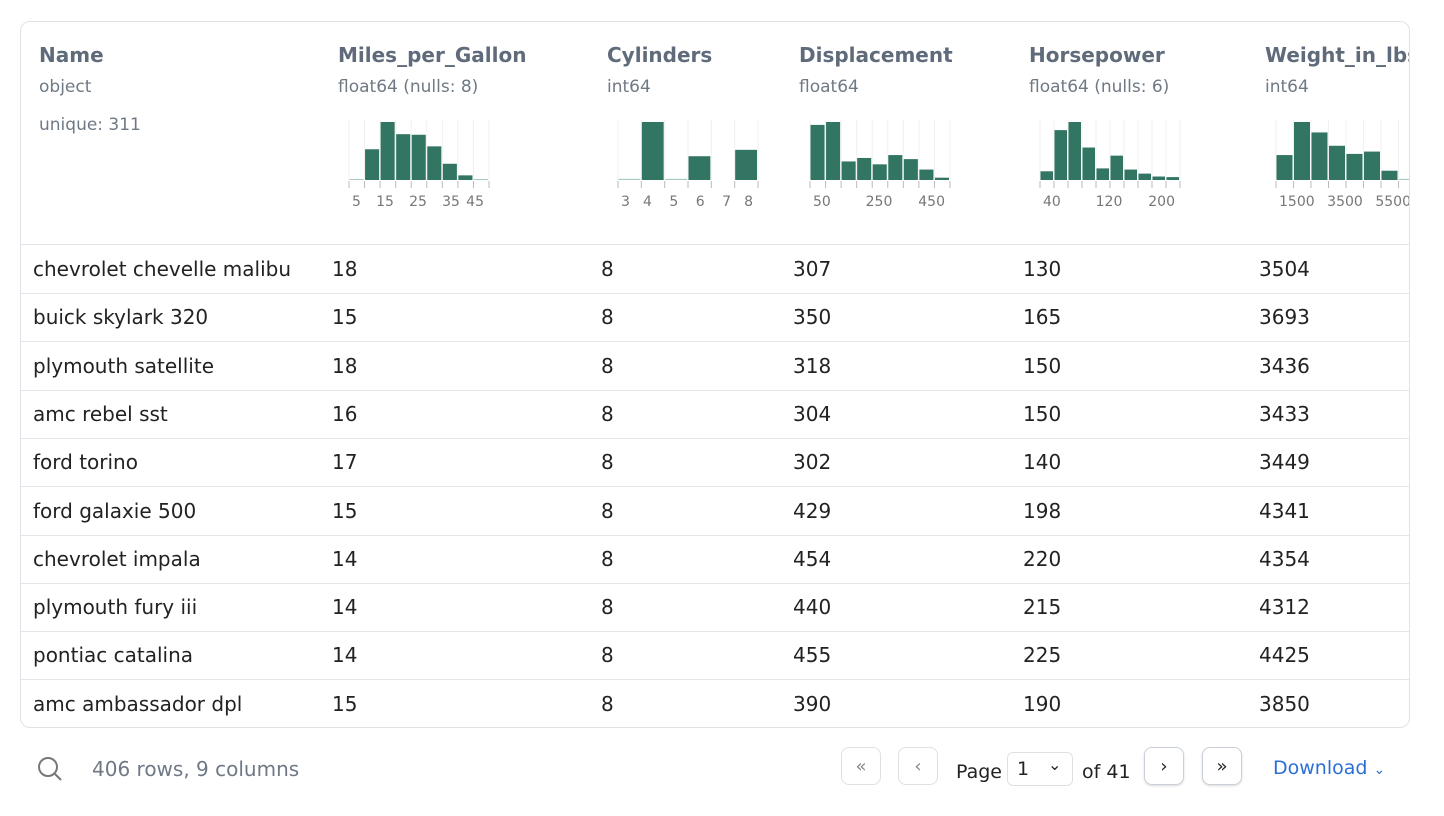 The width and height of the screenshot is (1444, 816). Describe the element at coordinates (345, 462) in the screenshot. I see `table-cell: 17` at that location.